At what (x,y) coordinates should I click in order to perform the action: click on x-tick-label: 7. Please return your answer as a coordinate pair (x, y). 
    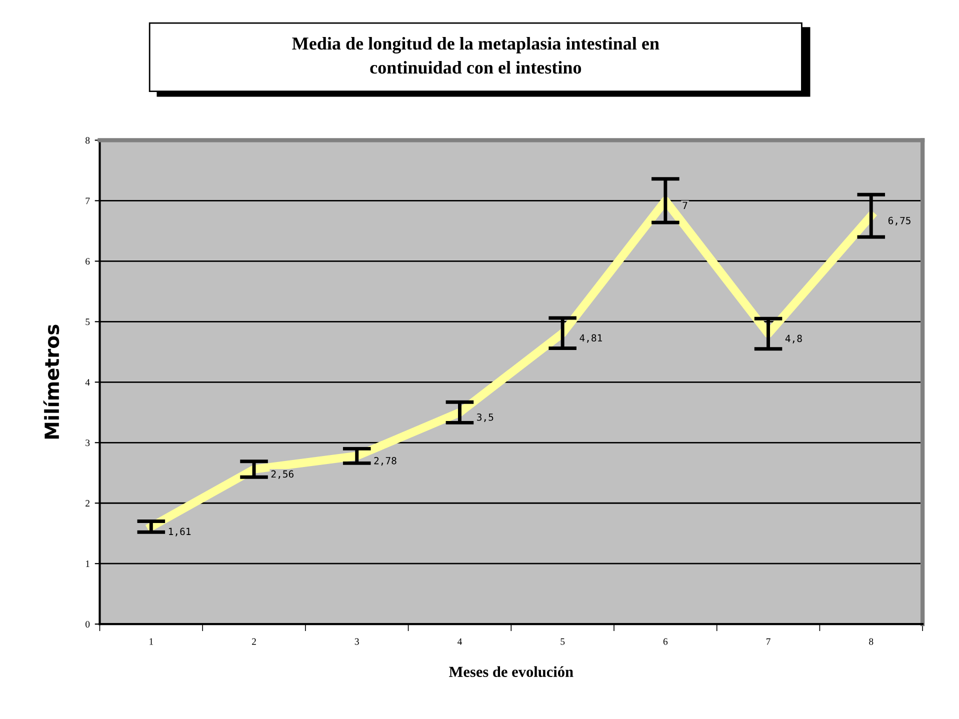
    Looking at the image, I should click on (768, 641).